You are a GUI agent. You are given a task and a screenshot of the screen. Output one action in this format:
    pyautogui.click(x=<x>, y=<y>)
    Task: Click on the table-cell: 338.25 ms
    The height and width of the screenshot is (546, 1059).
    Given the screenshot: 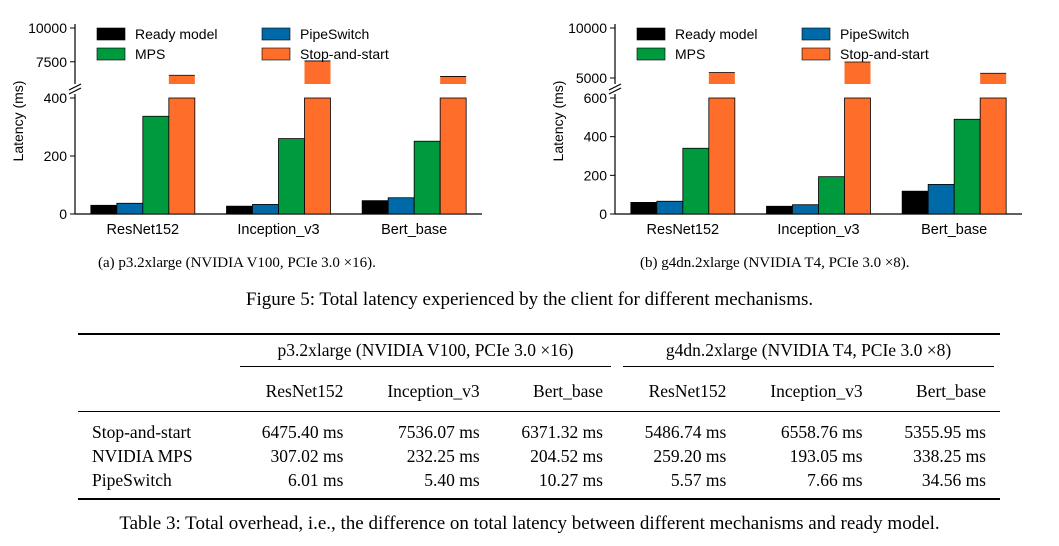 What is the action you would take?
    pyautogui.click(x=949, y=455)
    